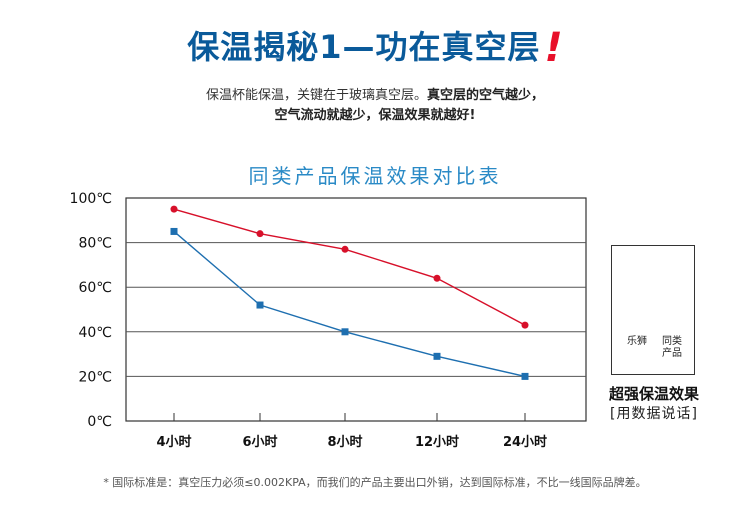 The image size is (750, 514). I want to click on y-tick-label: 20℃, so click(95, 377).